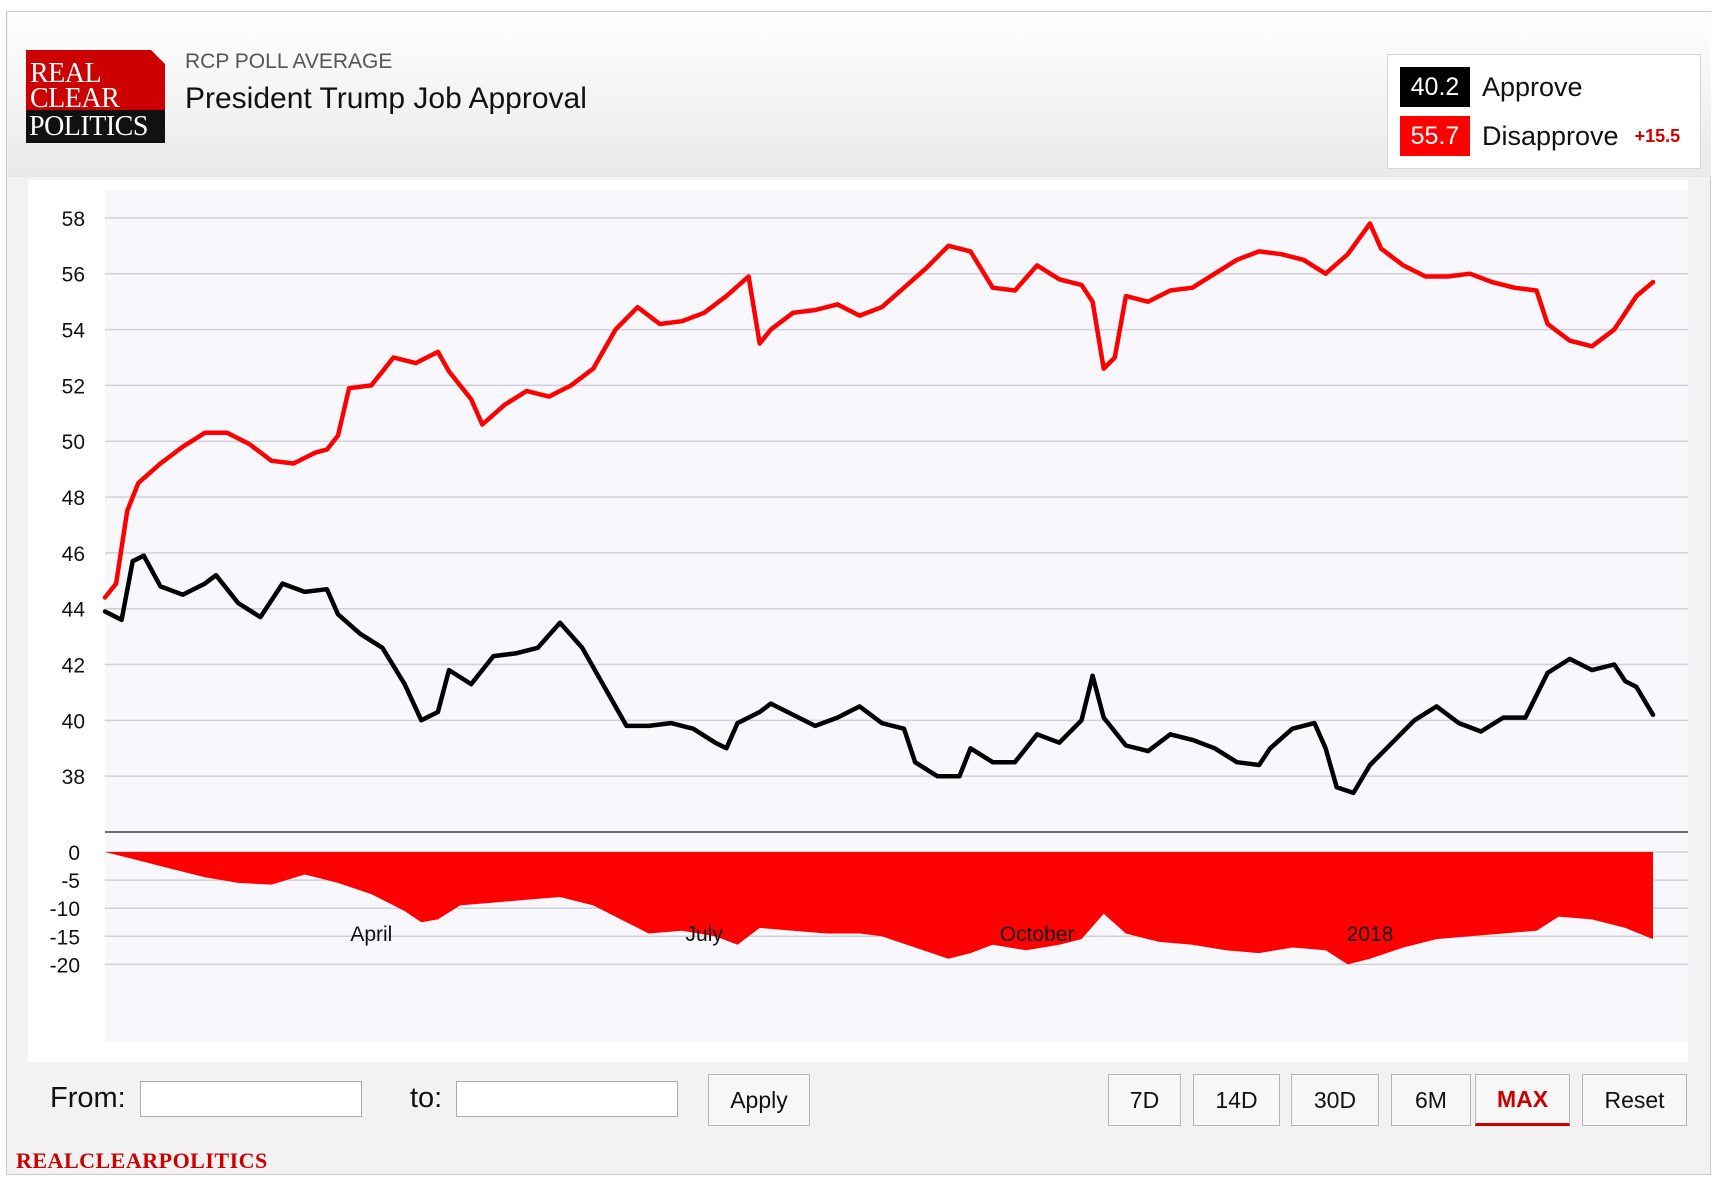  Describe the element at coordinates (75, 98) in the screenshot. I see `logo-line-2: CLEAR` at that location.